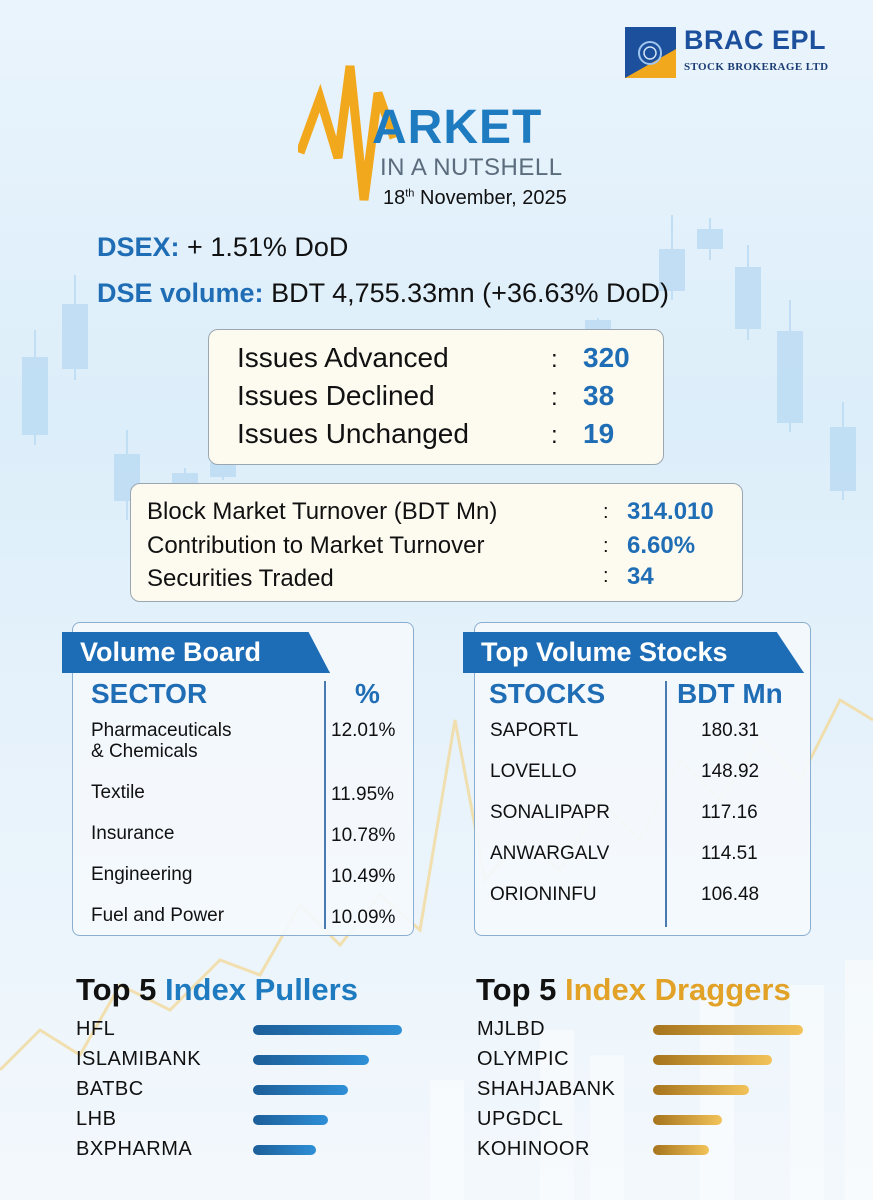 The height and width of the screenshot is (1200, 873). What do you see at coordinates (520, 1119) in the screenshot?
I see `index-dragger-name: UPGDCL` at bounding box center [520, 1119].